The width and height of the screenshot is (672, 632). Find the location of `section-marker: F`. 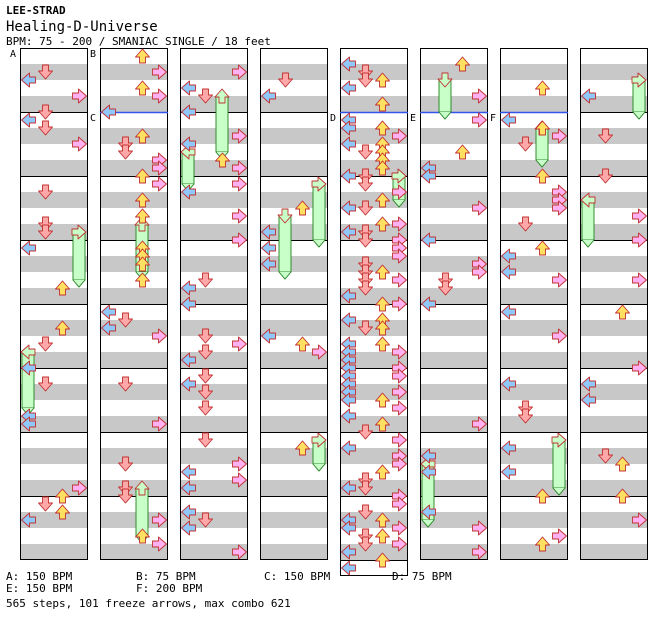

section-marker: F is located at coordinates (493, 118).